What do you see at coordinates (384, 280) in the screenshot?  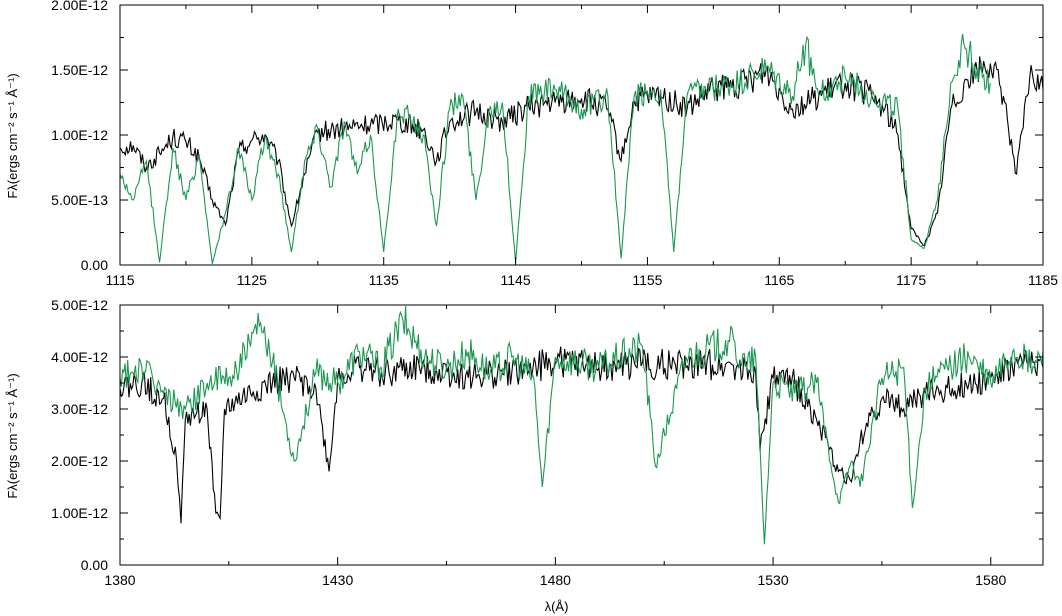 I see `x-tick-label: 1135` at bounding box center [384, 280].